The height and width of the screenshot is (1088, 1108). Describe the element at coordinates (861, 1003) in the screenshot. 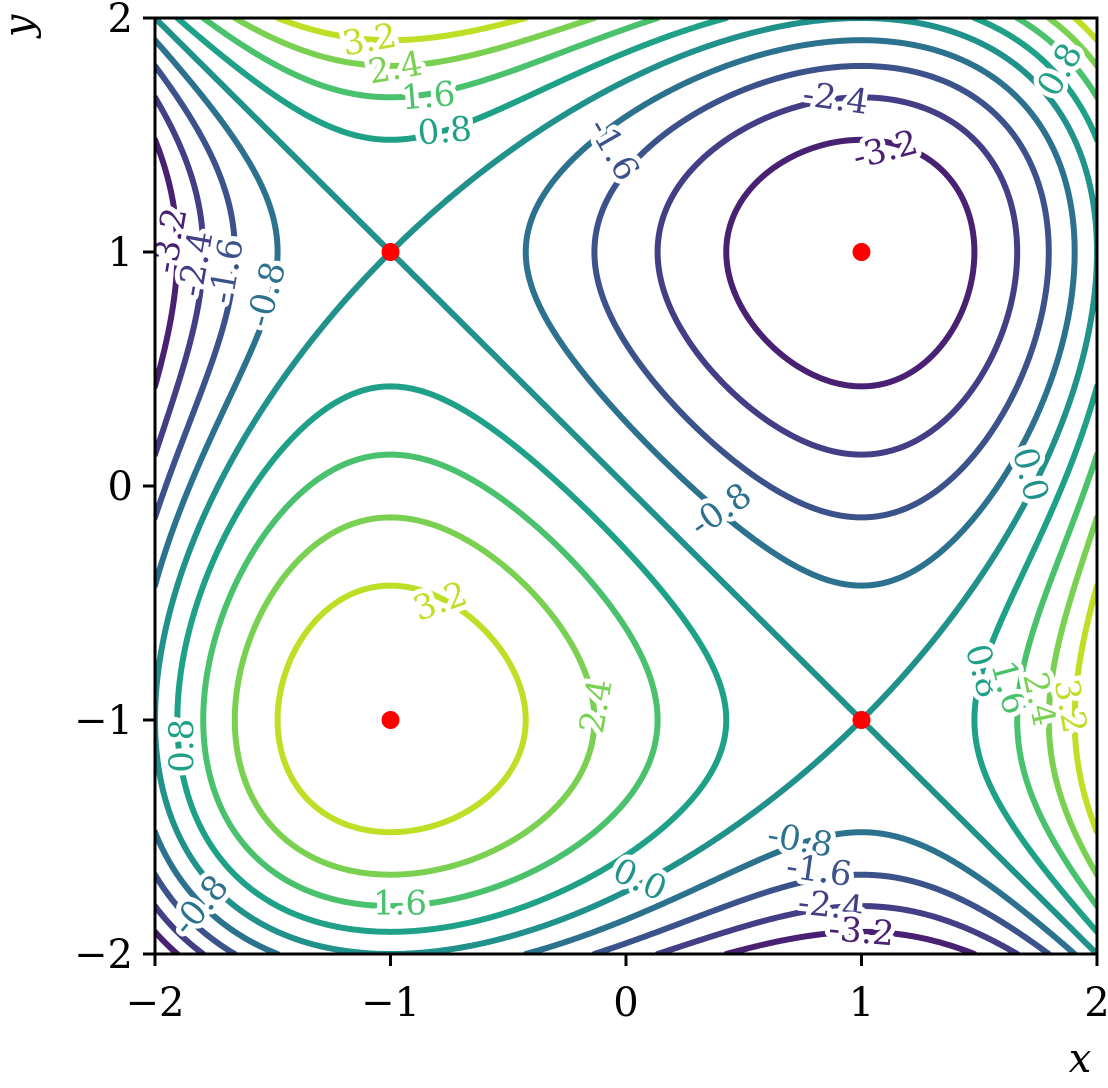

I see `x-tick-label: 1` at that location.